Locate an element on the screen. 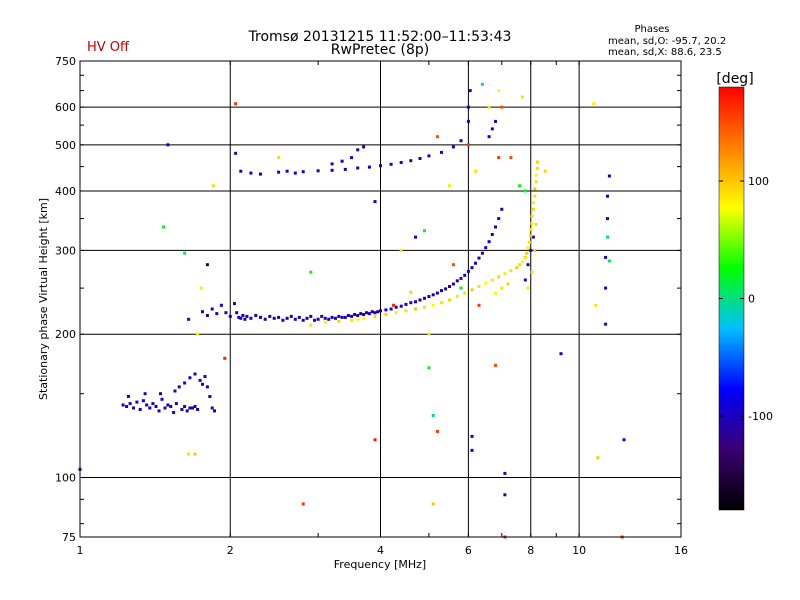  phase-x-stats: mean, sd,X: 88.6, 23.5 is located at coordinates (665, 52).